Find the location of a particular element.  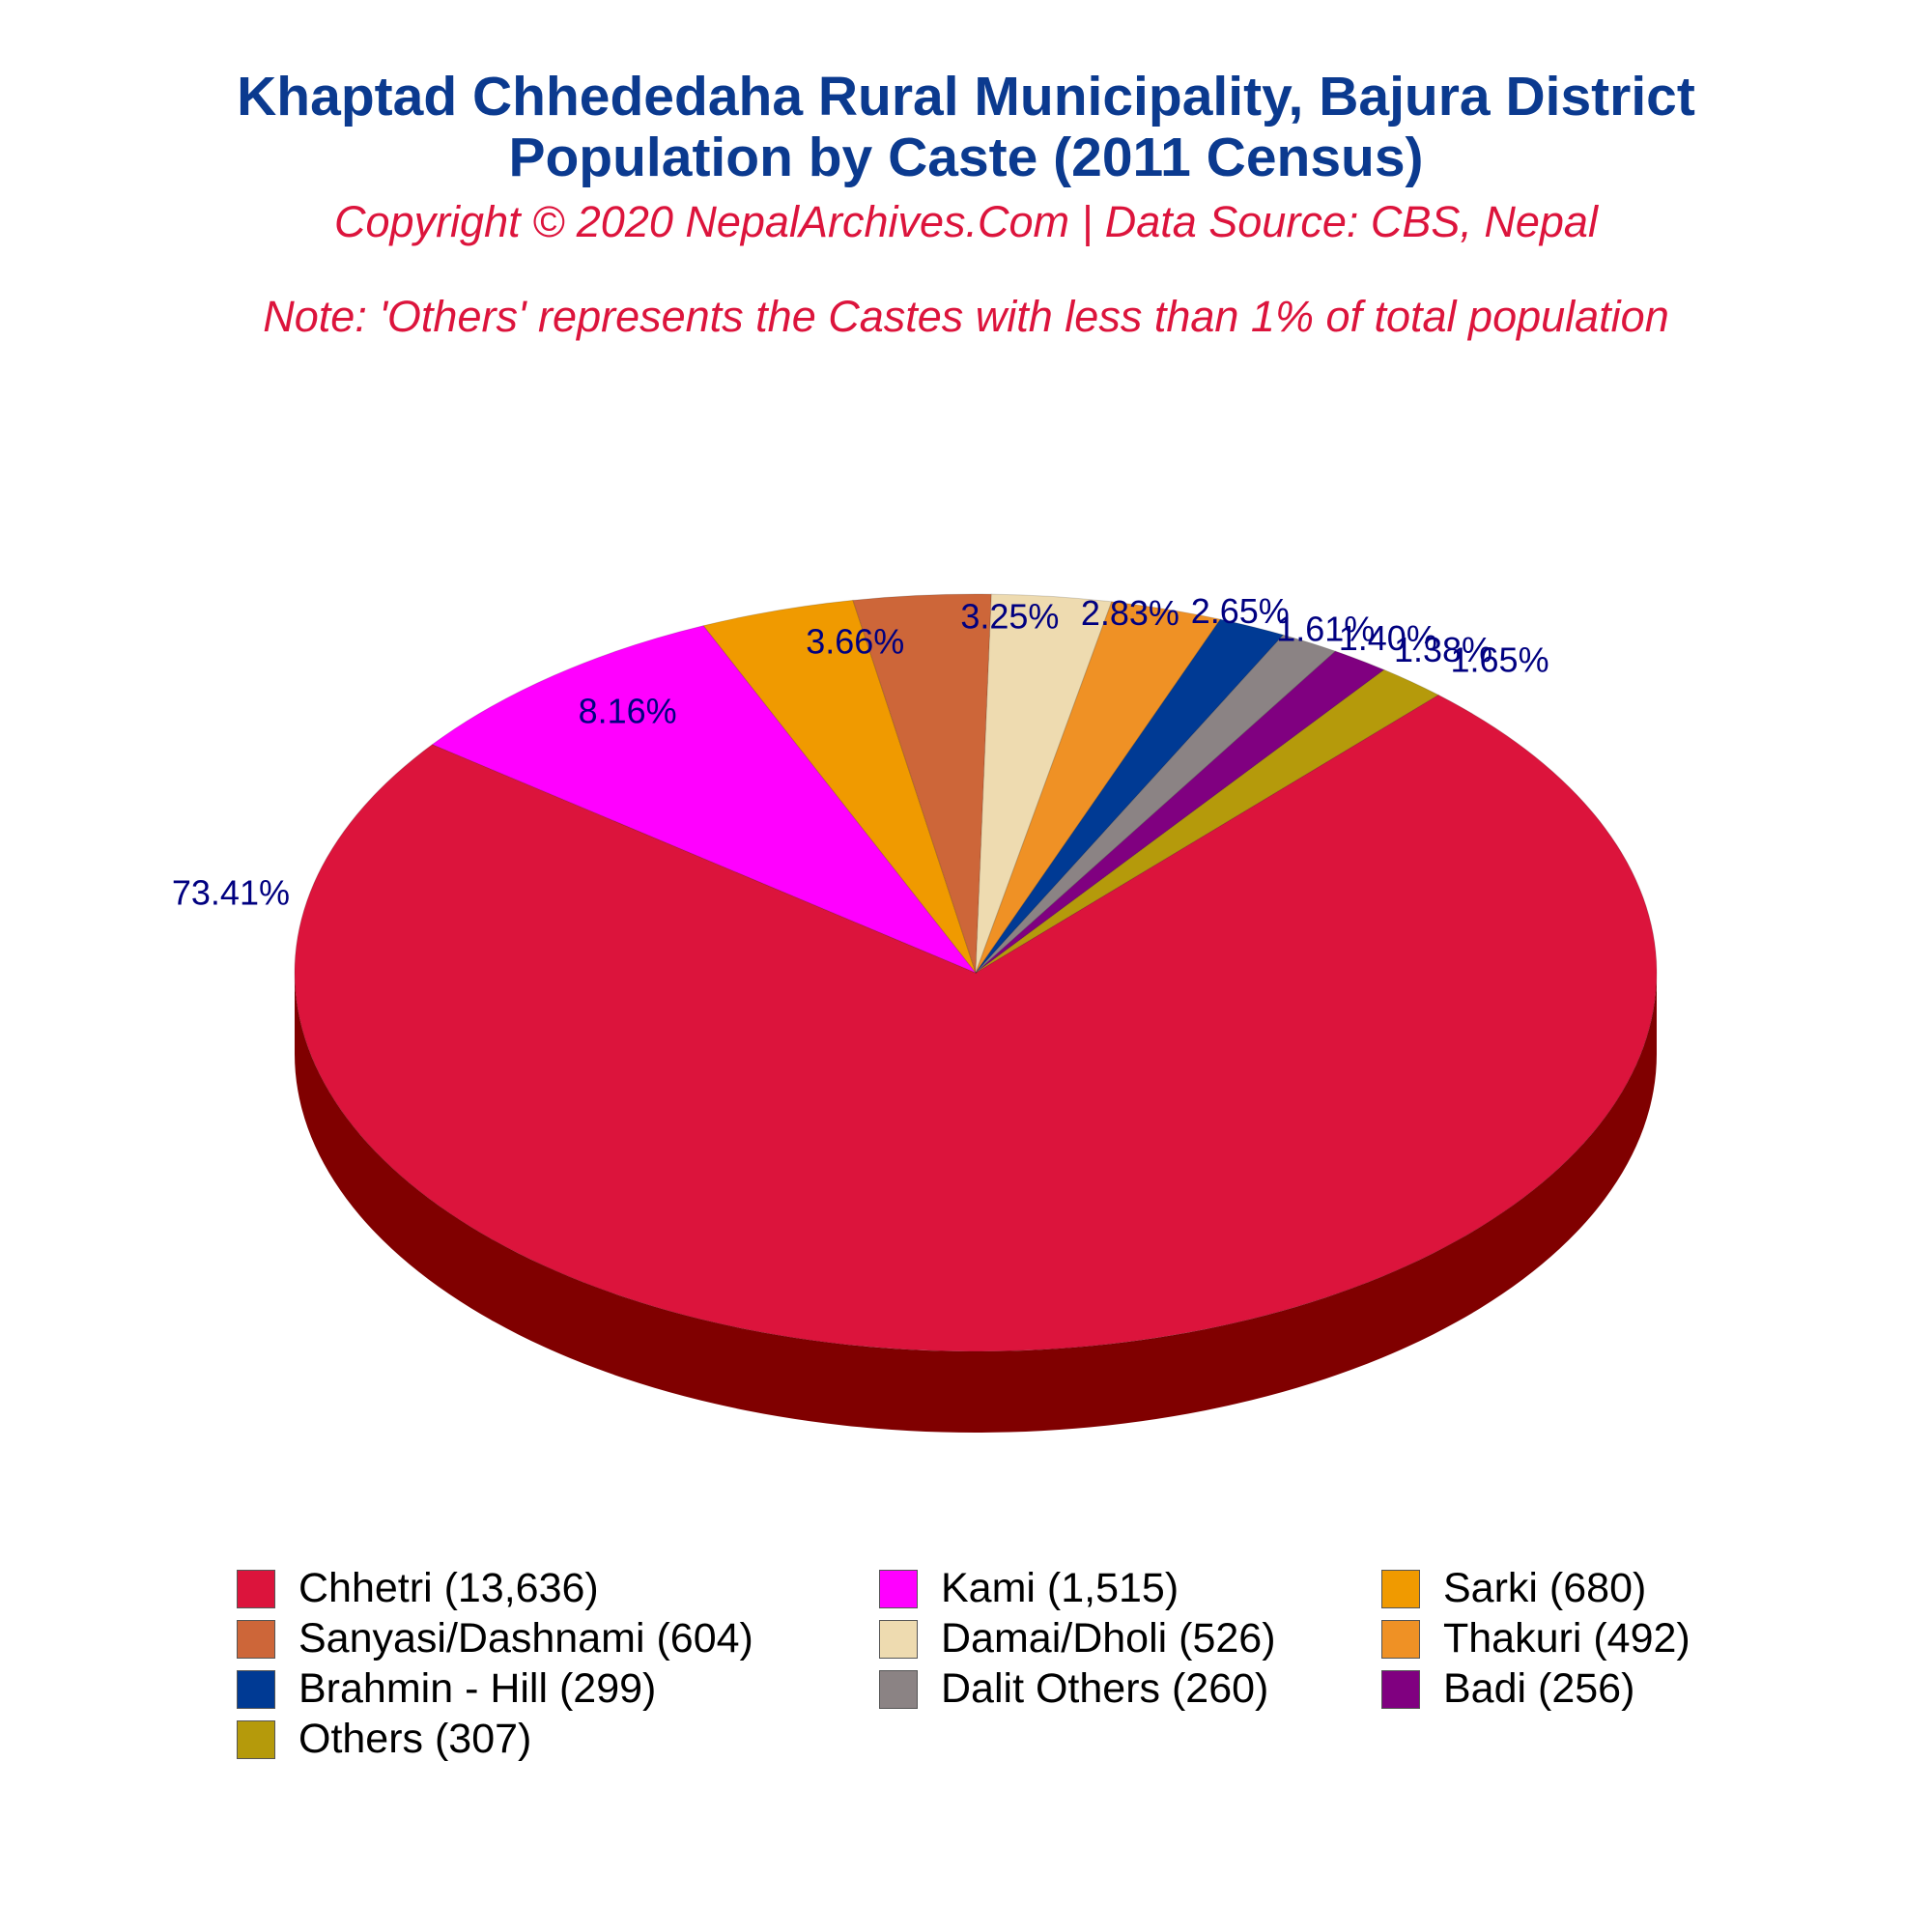

pct-label-badi: 1.38% is located at coordinates (1443, 649).